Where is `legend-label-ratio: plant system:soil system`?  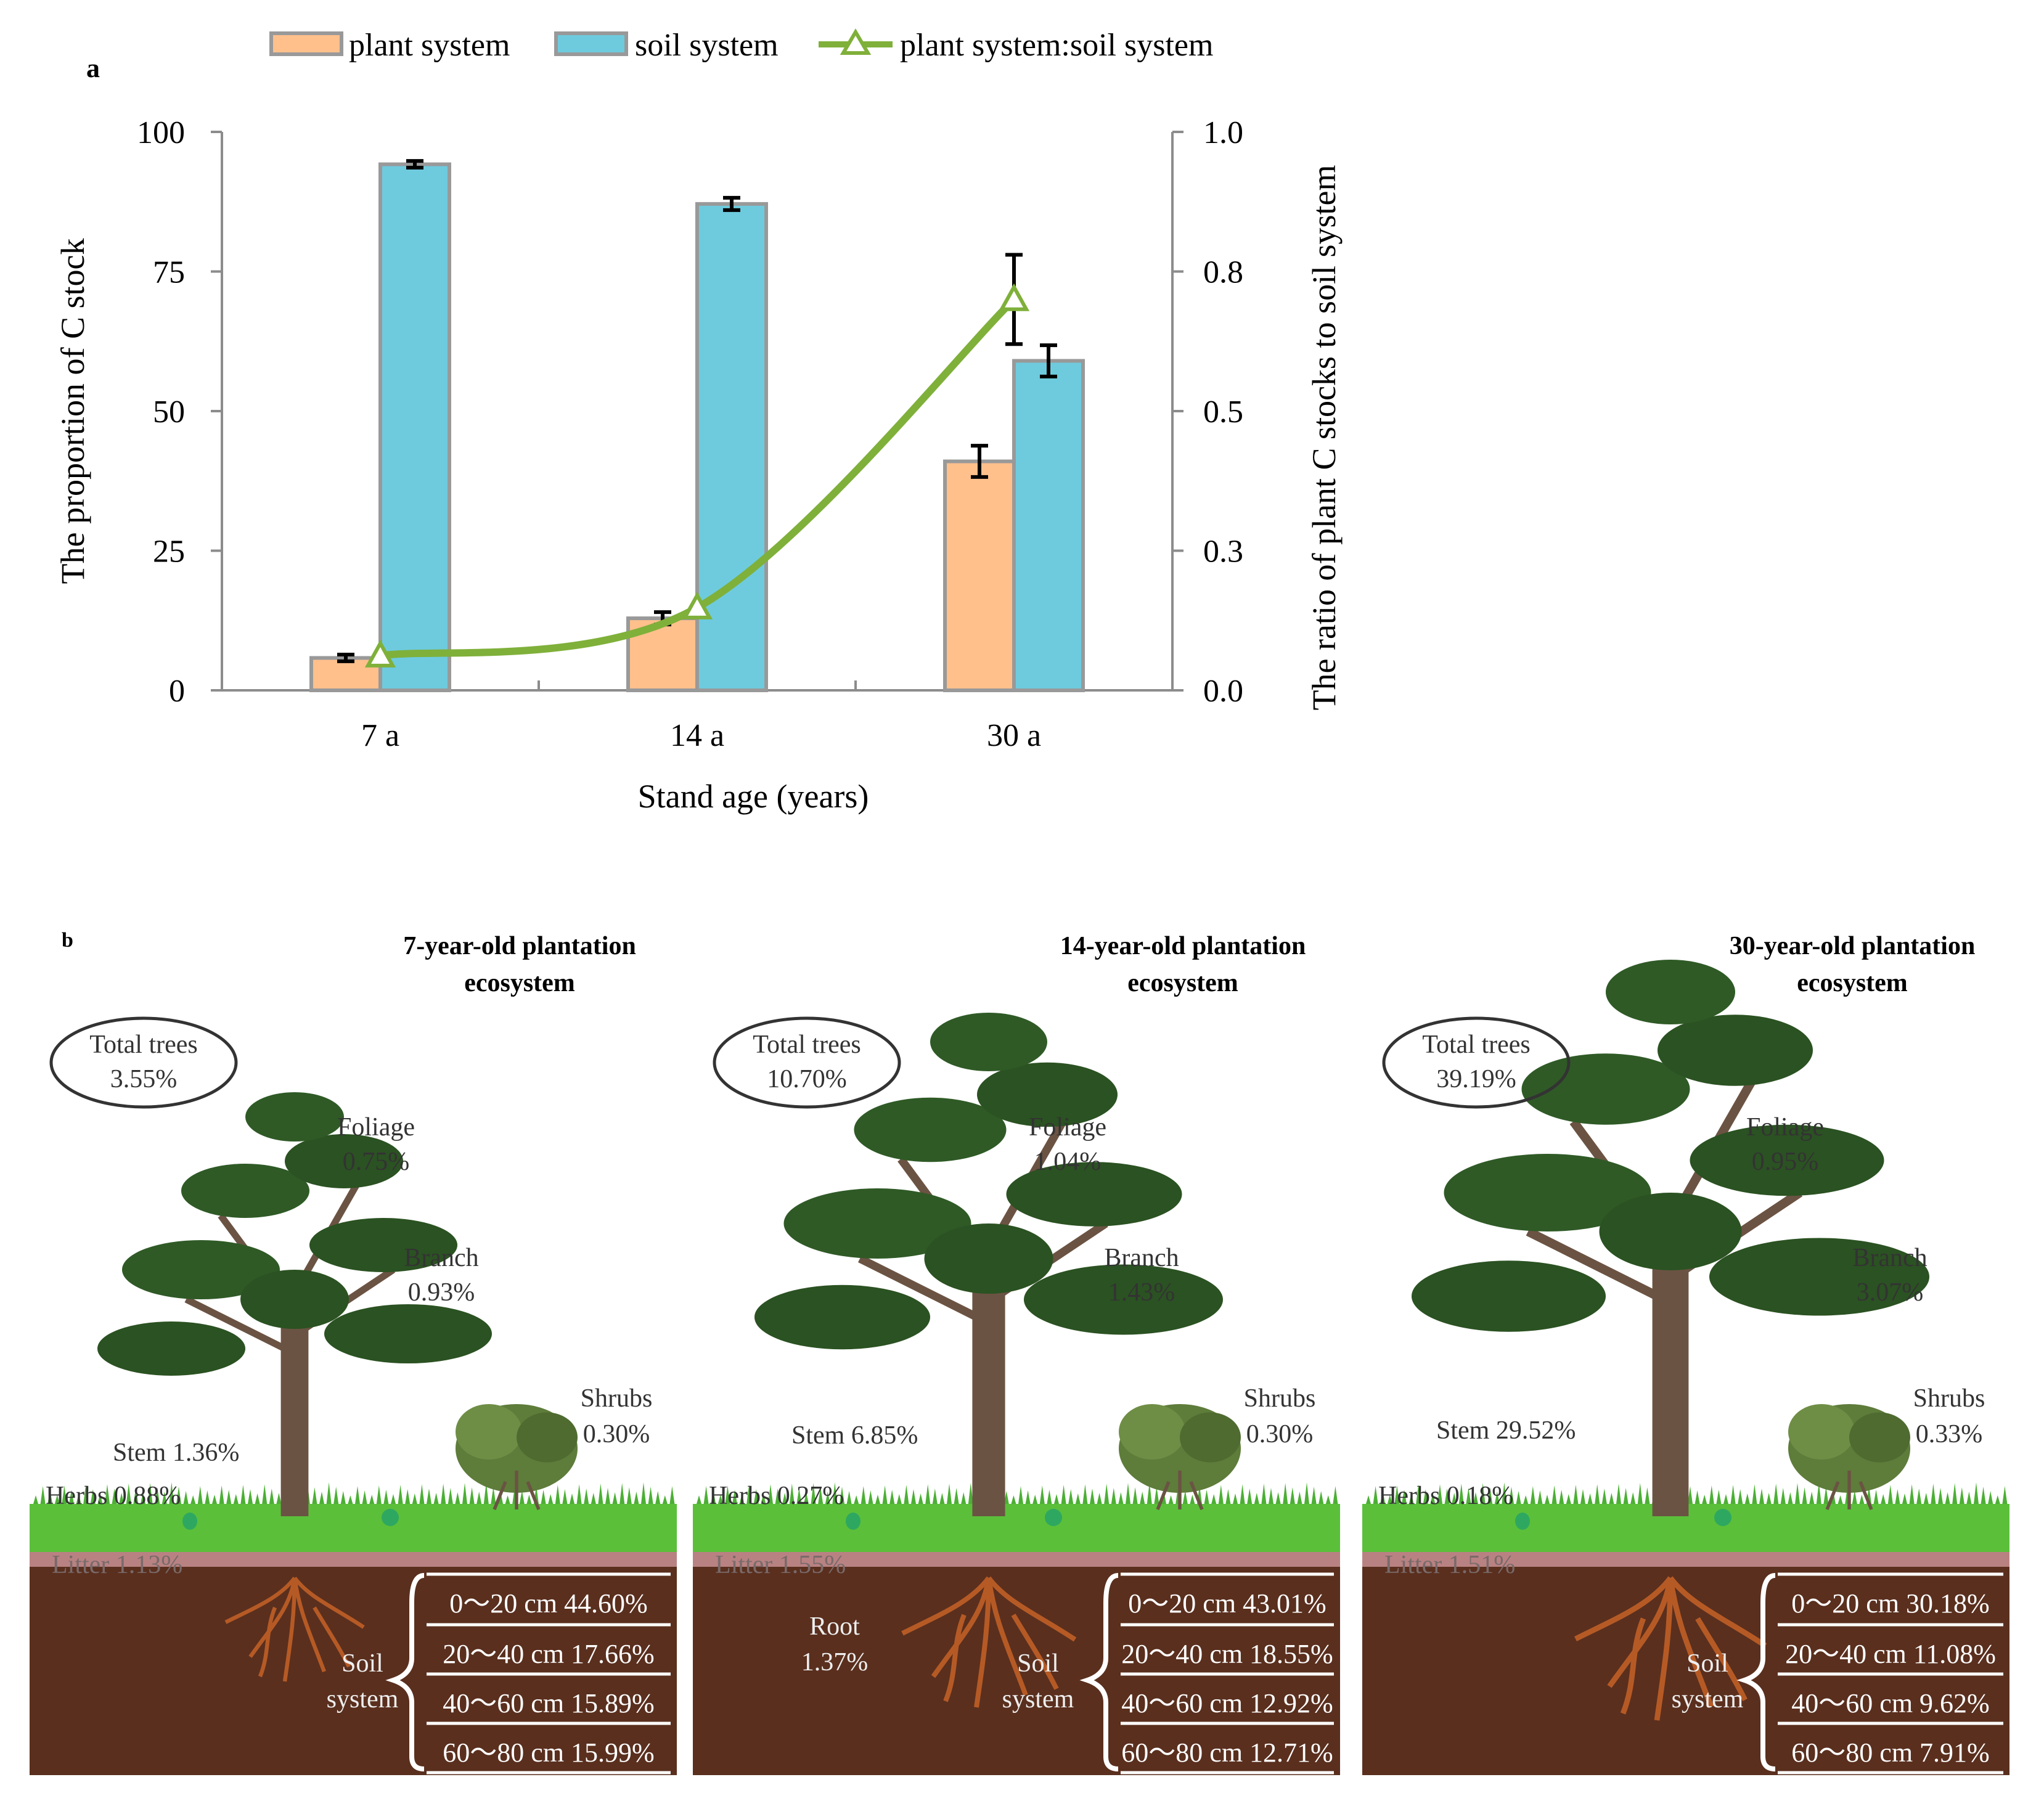
legend-label-ratio: plant system:soil system is located at coordinates (1056, 45).